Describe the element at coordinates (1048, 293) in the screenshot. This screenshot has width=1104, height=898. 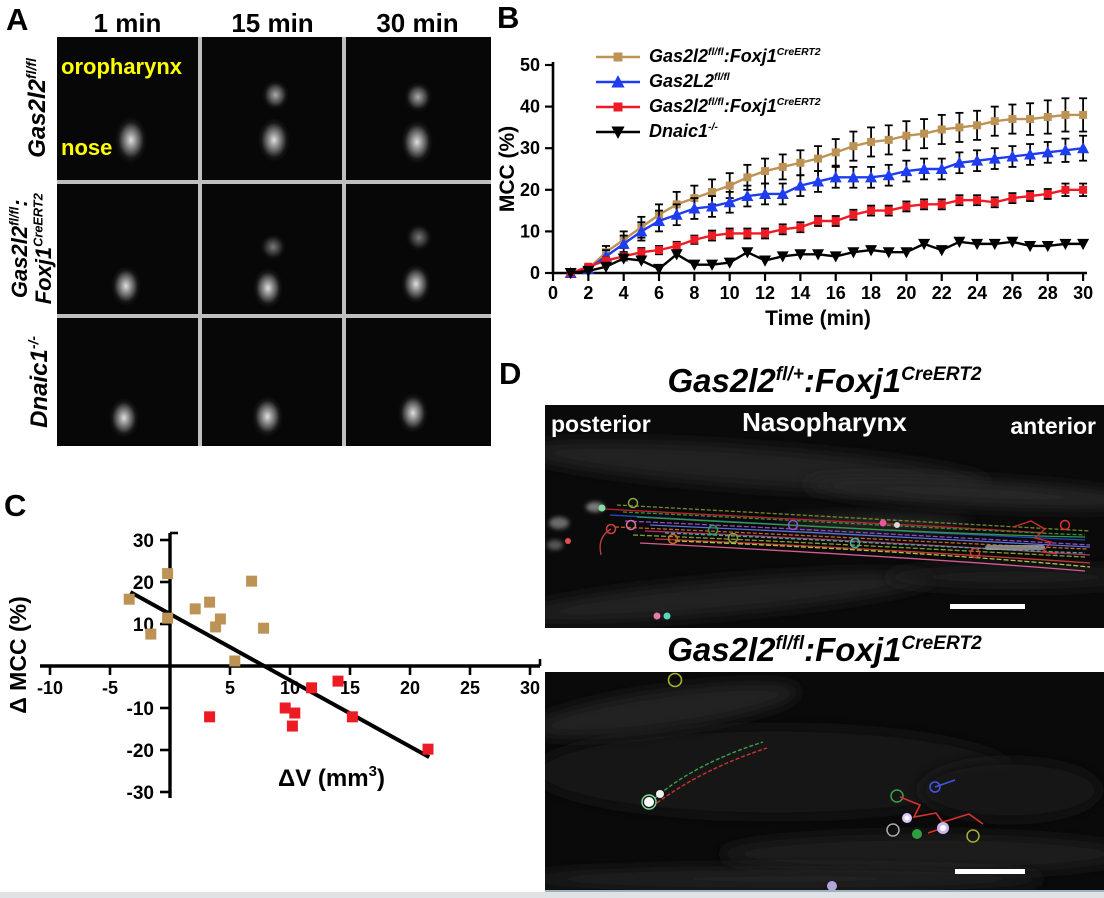
I see `svg-text: 28` at that location.